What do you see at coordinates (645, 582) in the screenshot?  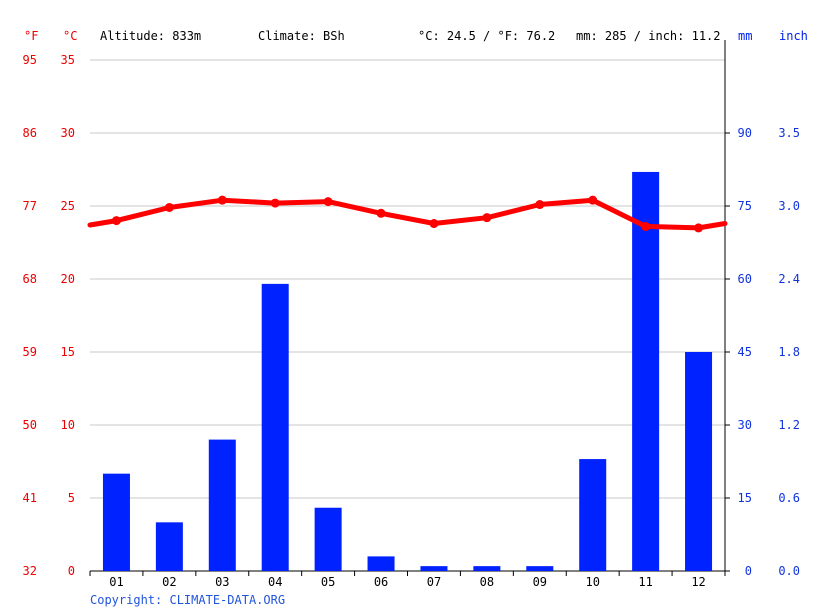 I see `month-tick-label: 11` at bounding box center [645, 582].